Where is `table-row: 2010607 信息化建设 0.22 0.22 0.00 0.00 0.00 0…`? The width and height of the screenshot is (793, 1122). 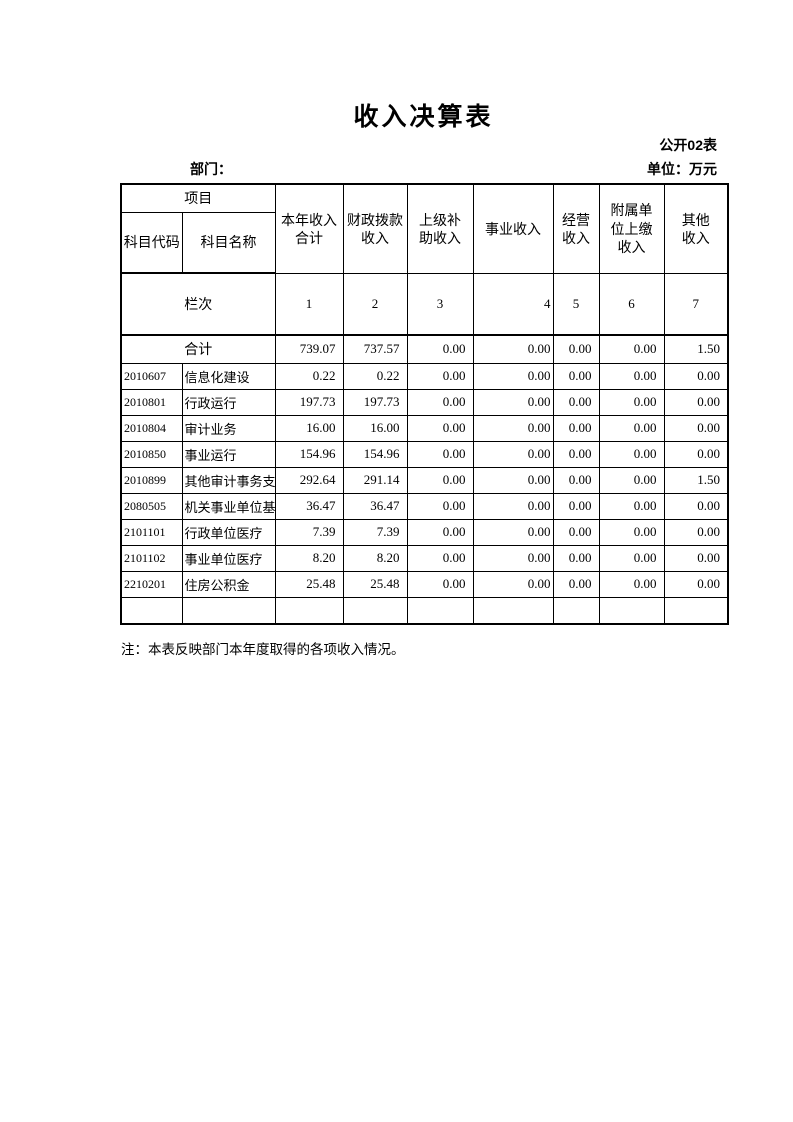
table-row: 2010607 信息化建设 0.22 0.22 0.00 0.00 0.00 0… is located at coordinates (424, 376).